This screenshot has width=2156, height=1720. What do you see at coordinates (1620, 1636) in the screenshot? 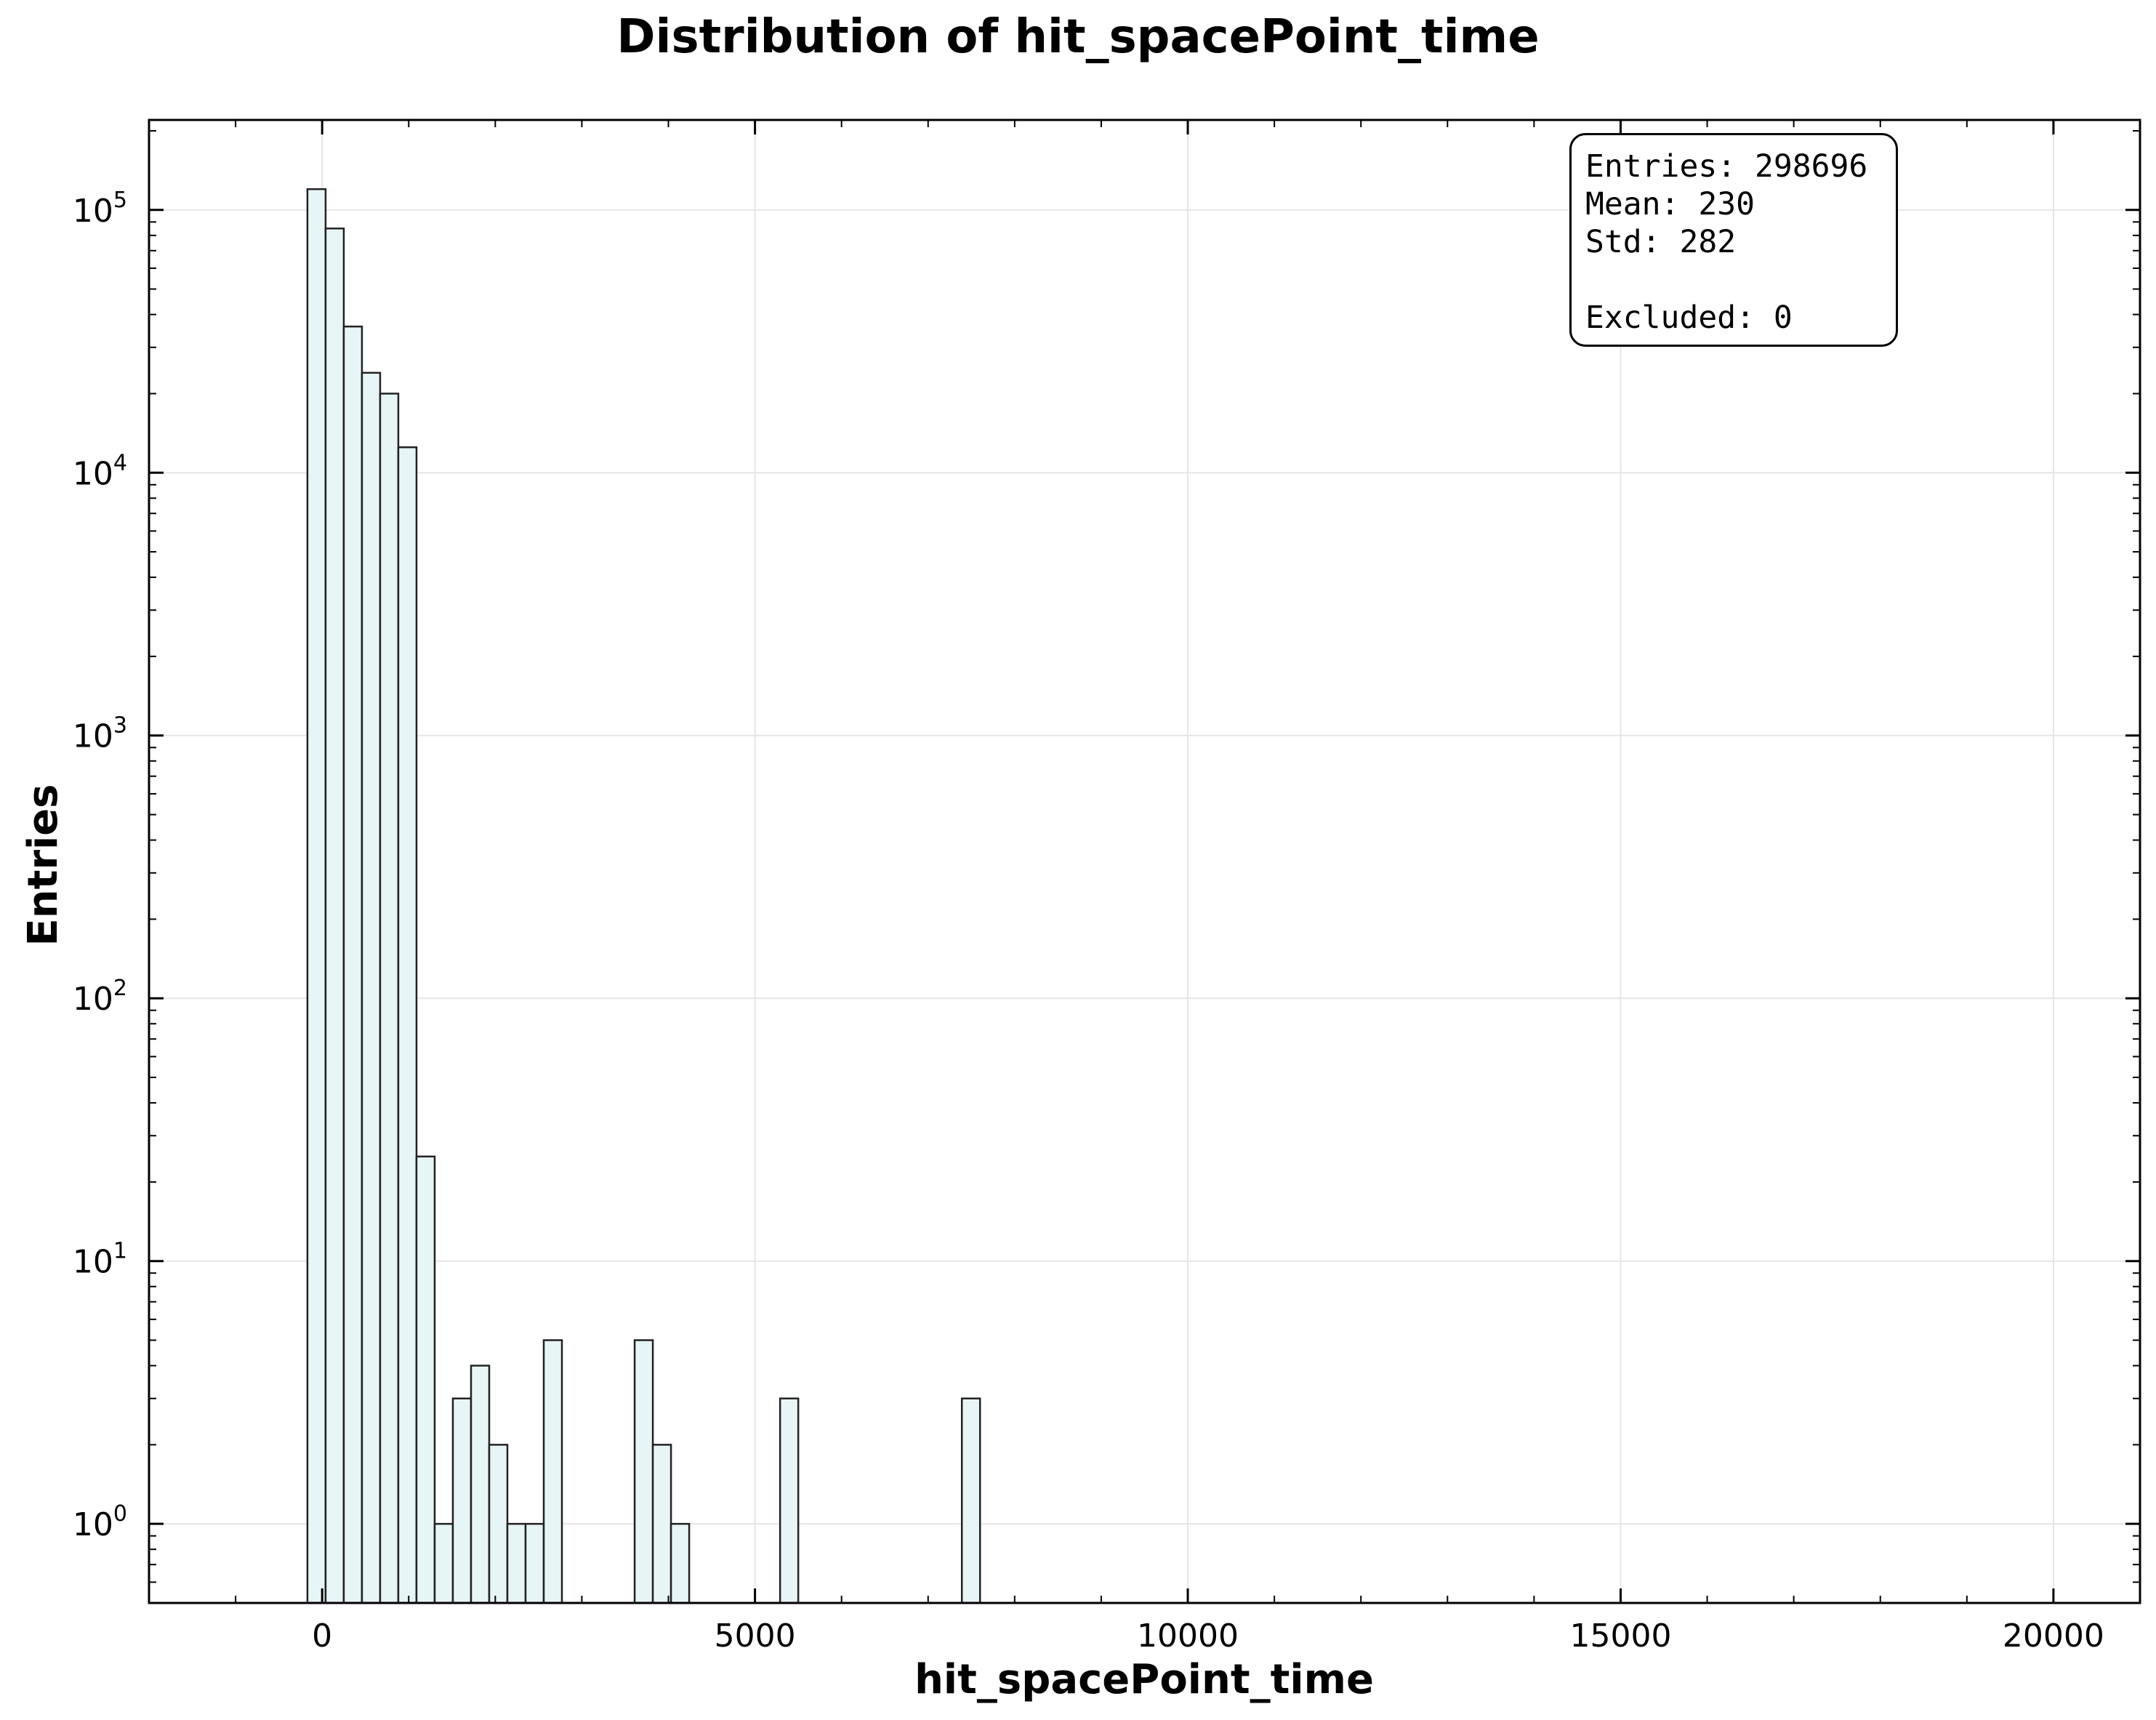
I see `x-tick-label: 15000` at bounding box center [1620, 1636].